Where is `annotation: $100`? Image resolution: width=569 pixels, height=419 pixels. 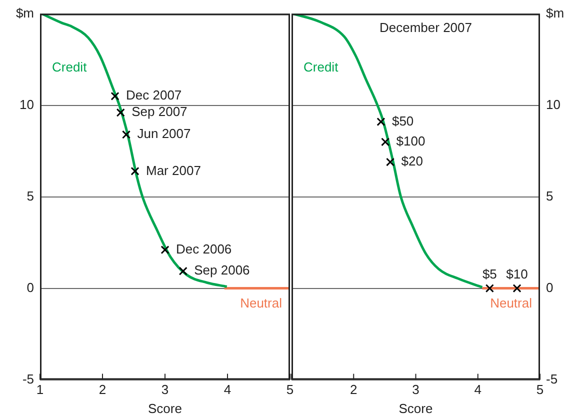
annotation: $100 is located at coordinates (411, 140).